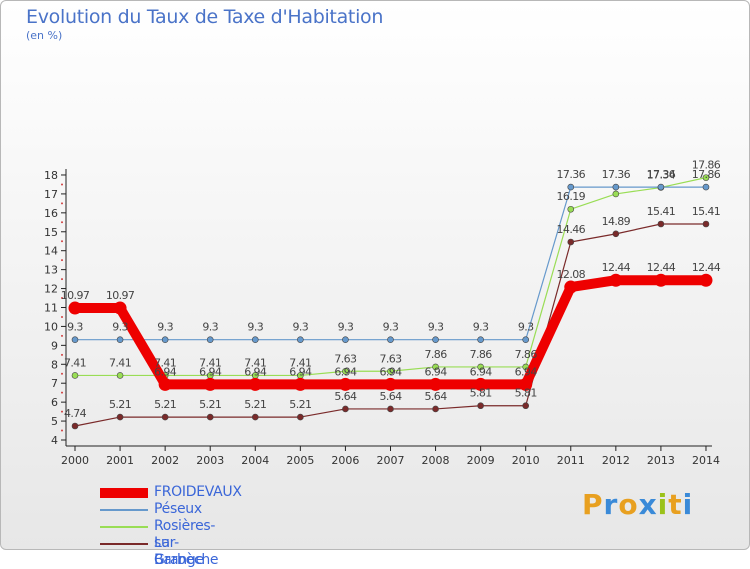  What do you see at coordinates (300, 460) in the screenshot?
I see `x-tick-label: 2005` at bounding box center [300, 460].